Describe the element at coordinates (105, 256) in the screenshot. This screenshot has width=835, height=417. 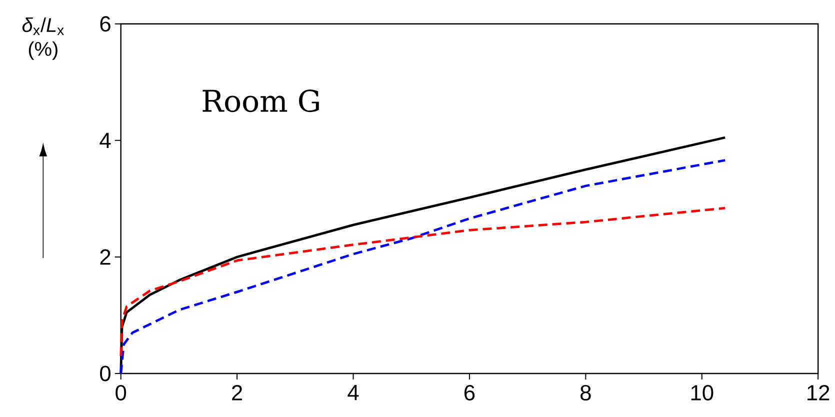
I see `y-tick-label: 2` at that location.